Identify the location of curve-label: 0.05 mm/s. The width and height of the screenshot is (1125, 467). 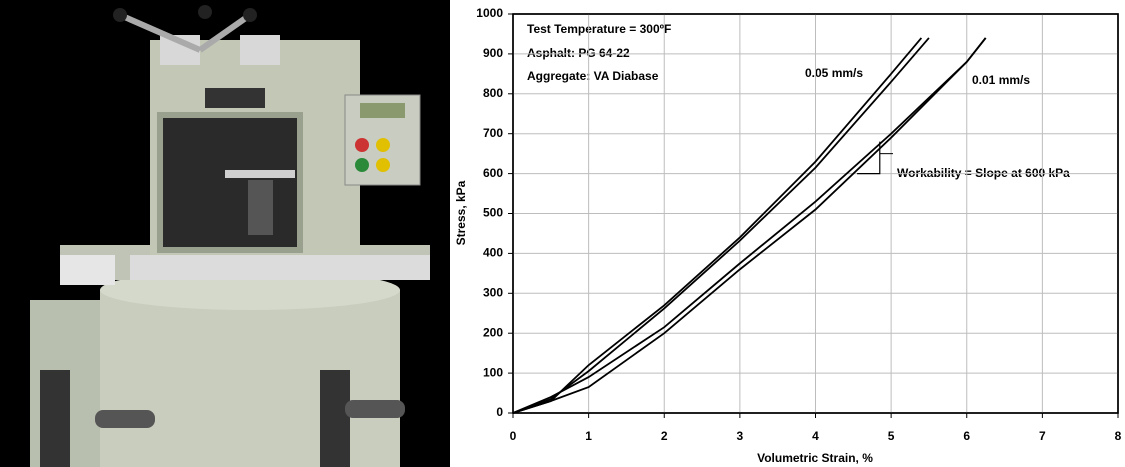
(834, 73).